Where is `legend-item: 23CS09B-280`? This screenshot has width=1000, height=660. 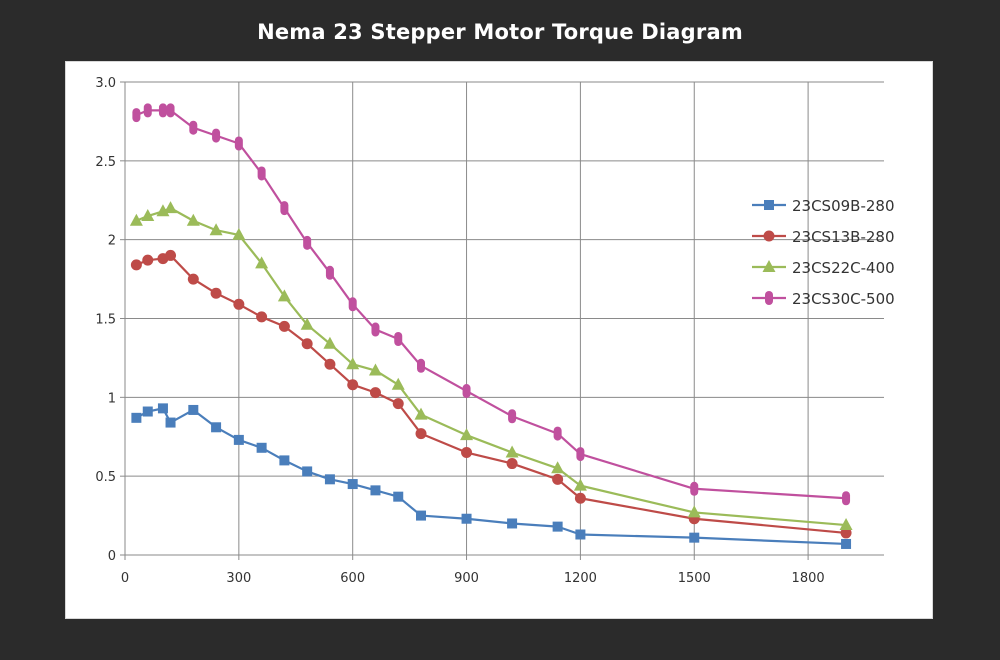 legend-item: 23CS09B-280 is located at coordinates (823, 206).